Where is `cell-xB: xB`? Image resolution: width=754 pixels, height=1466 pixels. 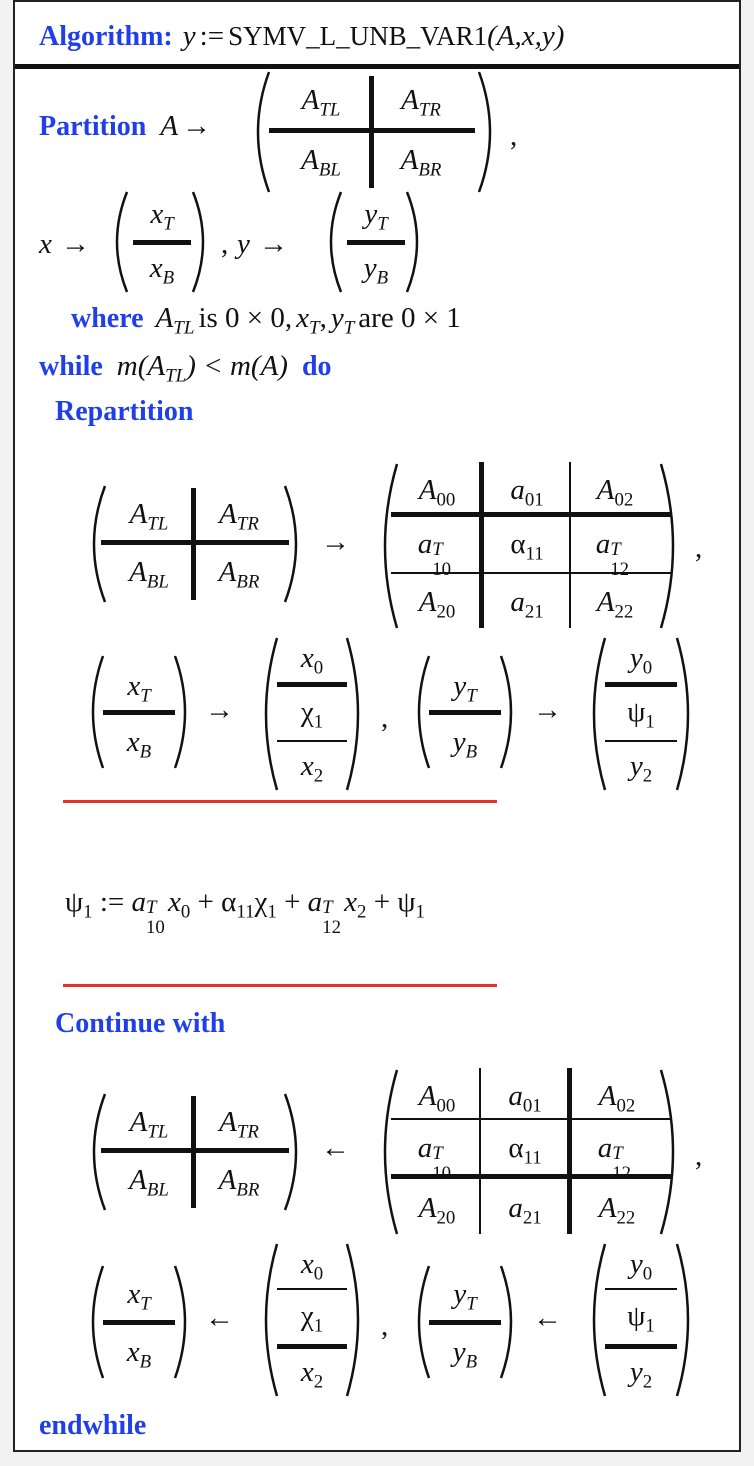
cell-xB: xB is located at coordinates (139, 744).